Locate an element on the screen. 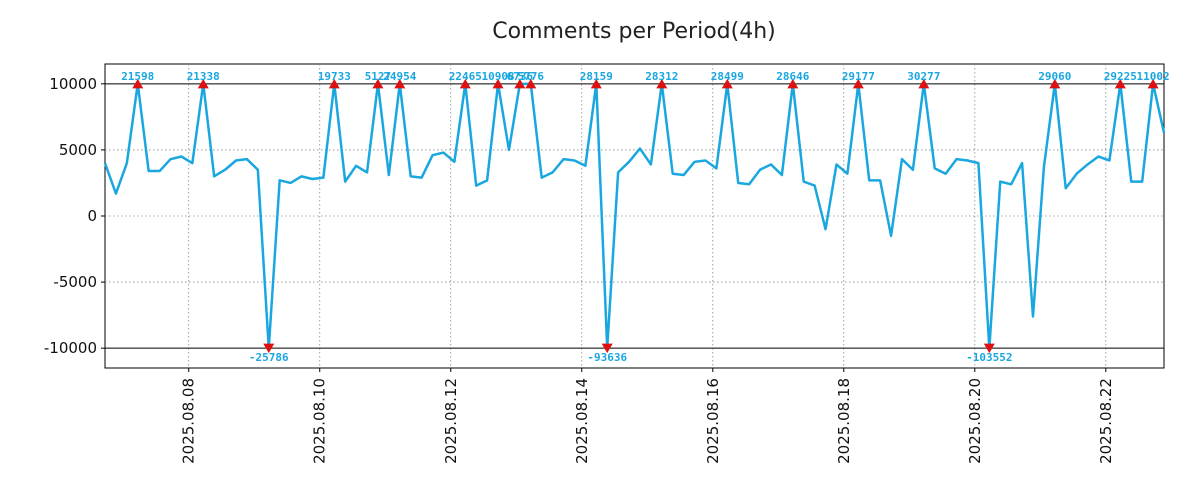 The image size is (1200, 500). y-tick-label: 5000 is located at coordinates (78, 150).